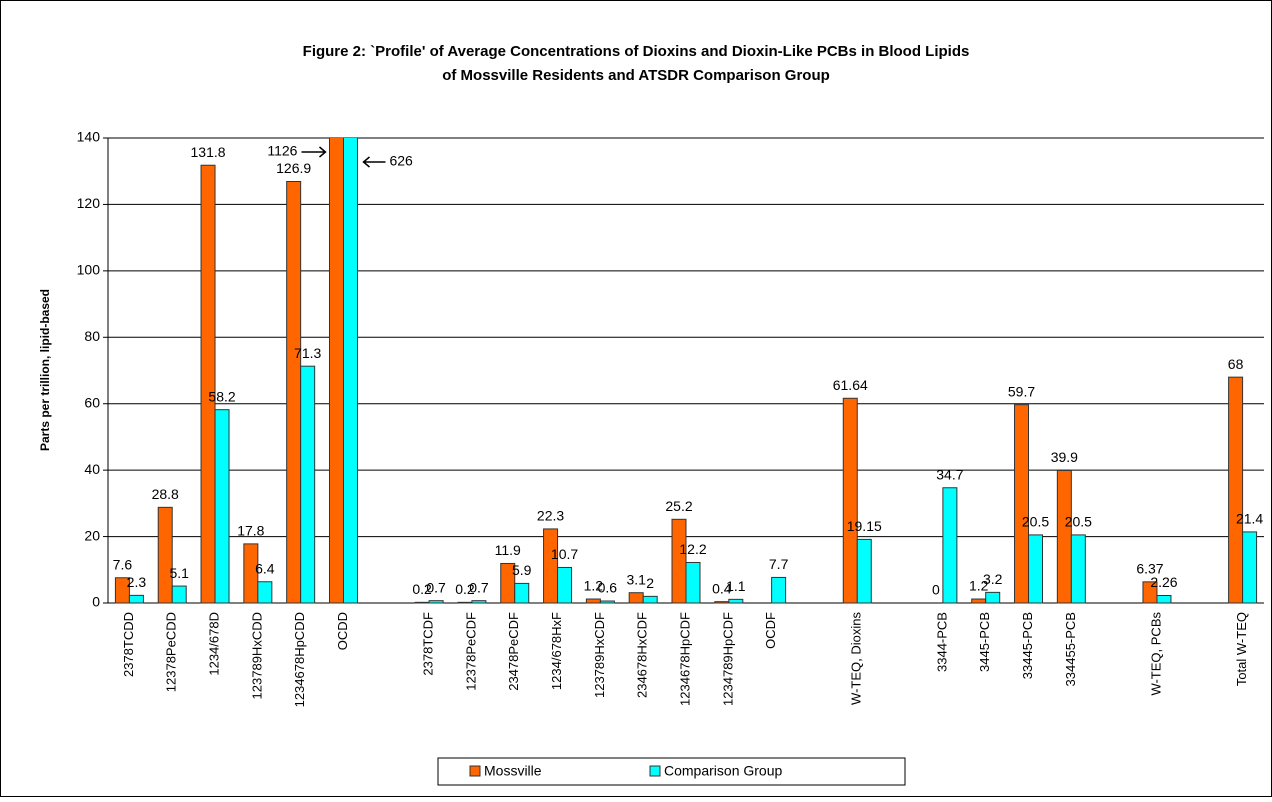  Describe the element at coordinates (727, 659) in the screenshot. I see `x-tick-label: 1234789HpCDF` at that location.